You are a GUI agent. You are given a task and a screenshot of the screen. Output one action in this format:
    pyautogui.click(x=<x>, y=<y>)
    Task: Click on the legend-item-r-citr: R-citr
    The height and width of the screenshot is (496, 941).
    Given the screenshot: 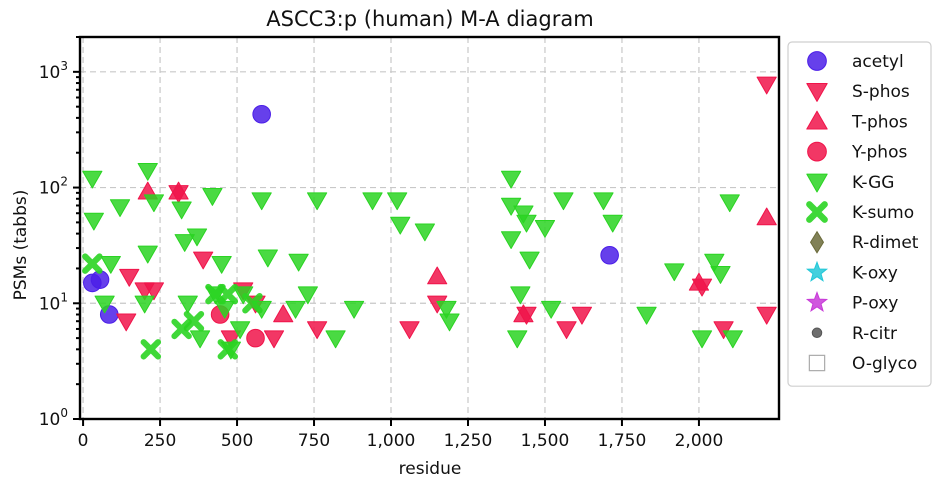 What is the action you would take?
    pyautogui.click(x=854, y=334)
    